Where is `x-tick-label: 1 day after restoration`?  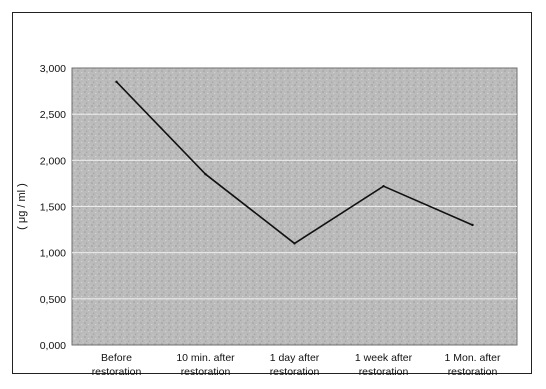 x-tick-label: 1 day after restoration is located at coordinates (295, 365).